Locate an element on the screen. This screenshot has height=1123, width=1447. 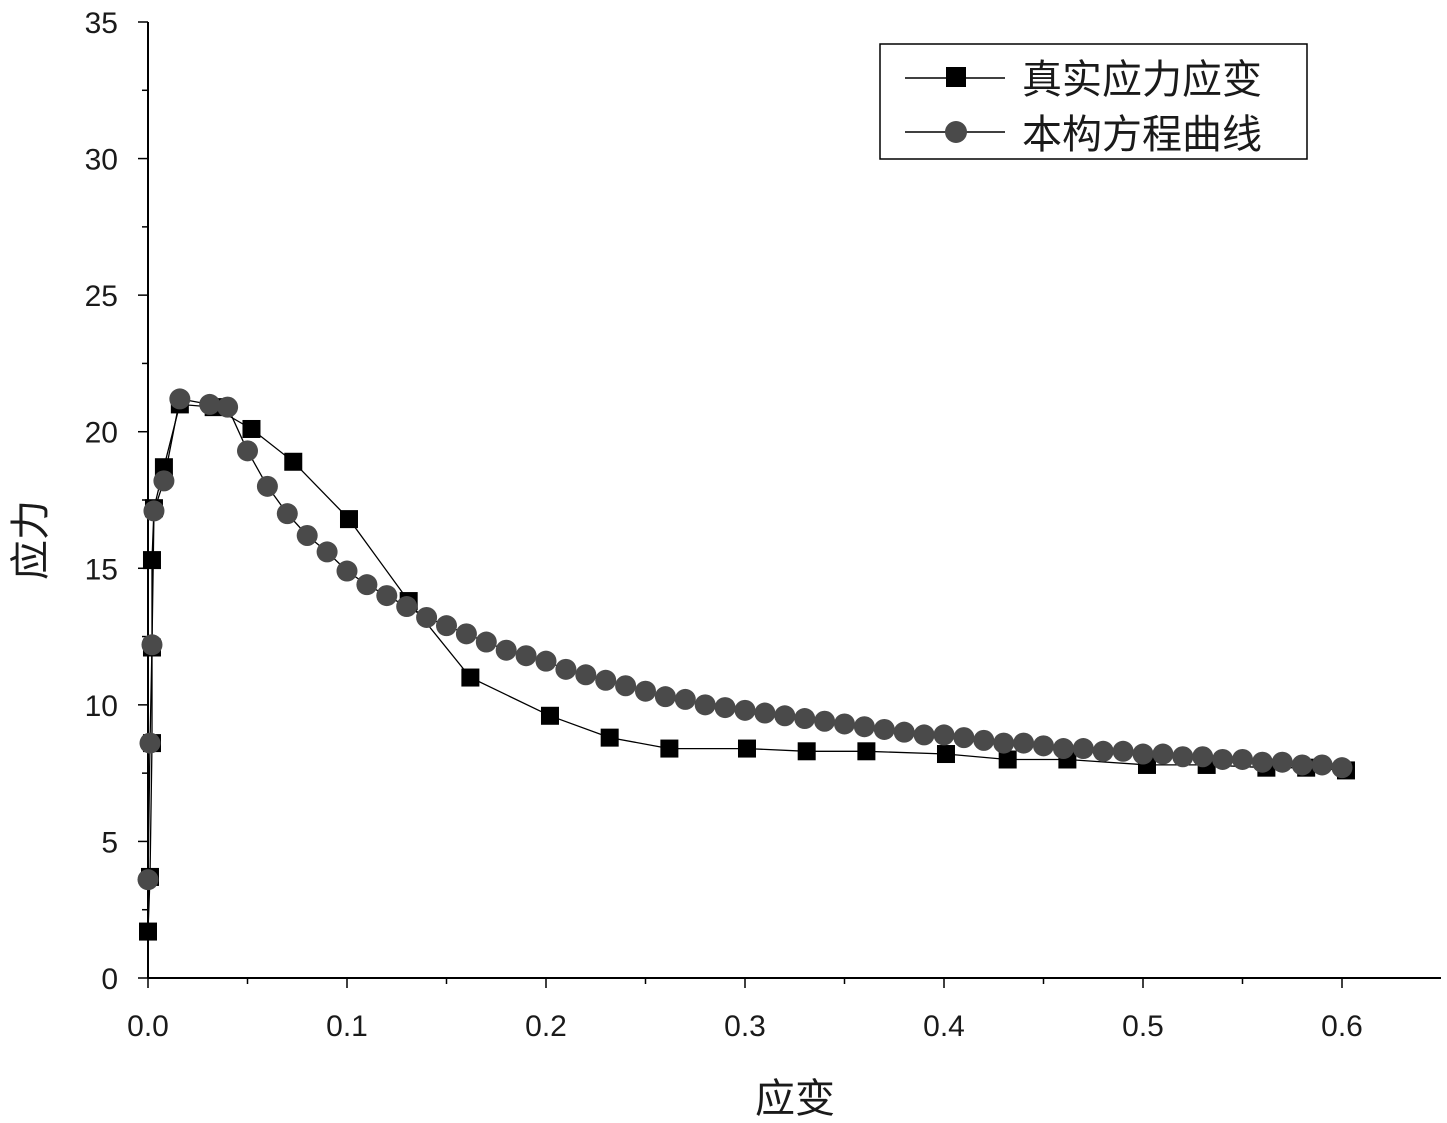
y-axis-title: 应力 is located at coordinates (31, 540).